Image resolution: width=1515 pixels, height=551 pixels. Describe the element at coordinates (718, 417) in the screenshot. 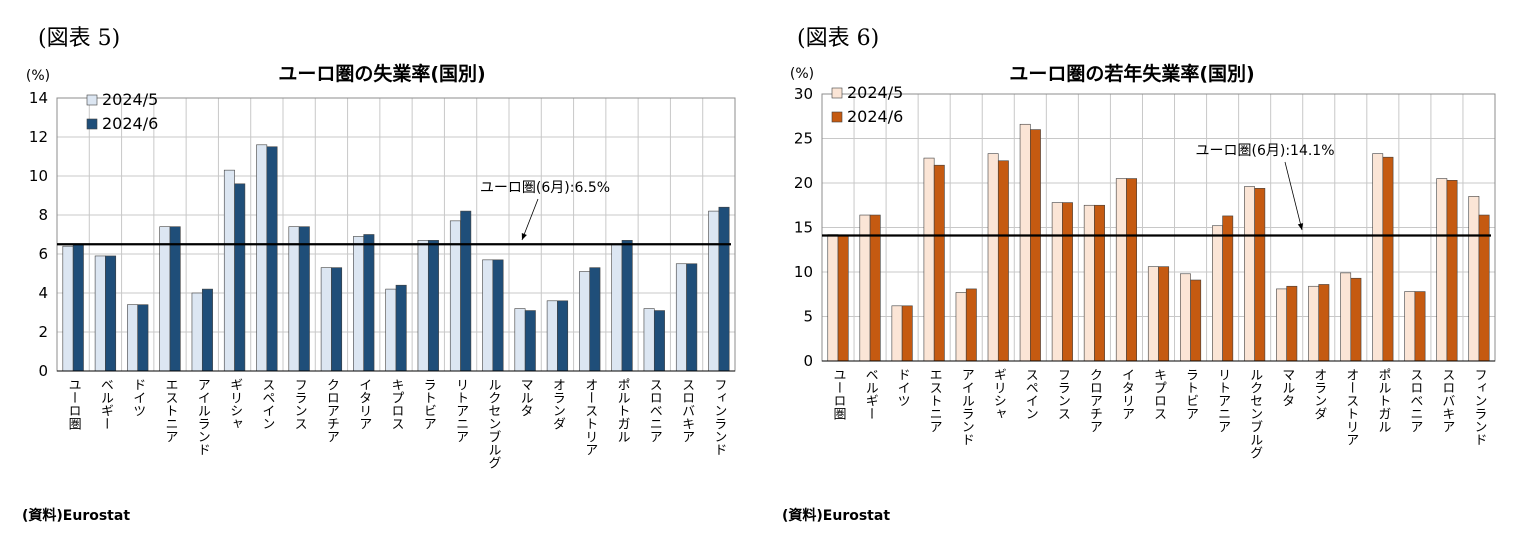

I see `x-category-label: フィンランド` at that location.